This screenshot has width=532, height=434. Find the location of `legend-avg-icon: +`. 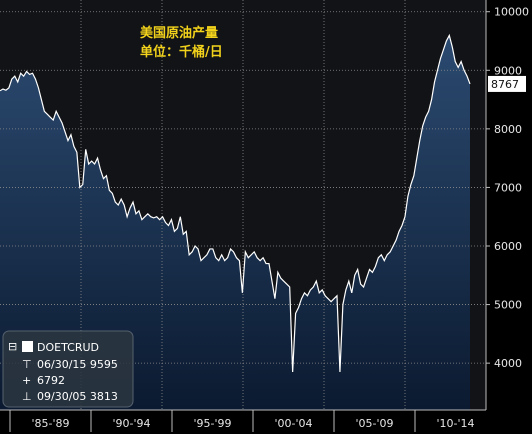

legend-avg-icon: + is located at coordinates (26, 380).